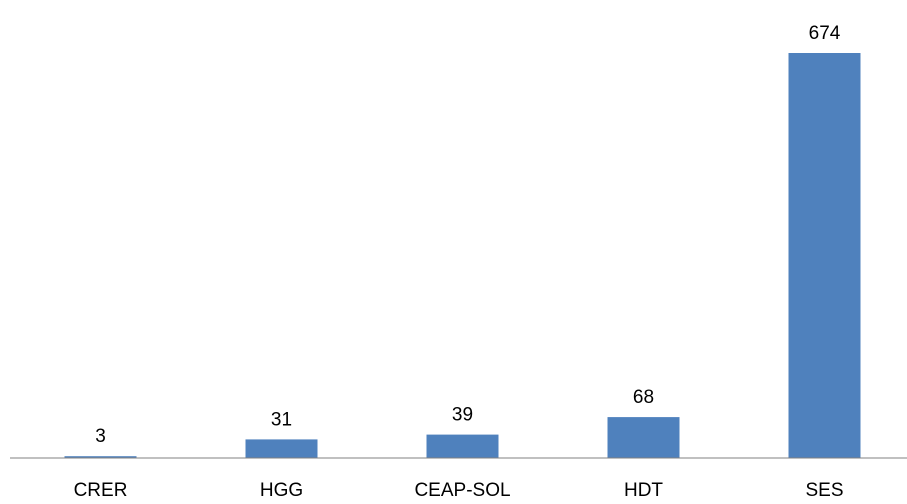 This screenshot has height=504, width=907. Describe the element at coordinates (462, 490) in the screenshot. I see `x-tick-label-ceap-sol: CEAP-SOL` at that location.